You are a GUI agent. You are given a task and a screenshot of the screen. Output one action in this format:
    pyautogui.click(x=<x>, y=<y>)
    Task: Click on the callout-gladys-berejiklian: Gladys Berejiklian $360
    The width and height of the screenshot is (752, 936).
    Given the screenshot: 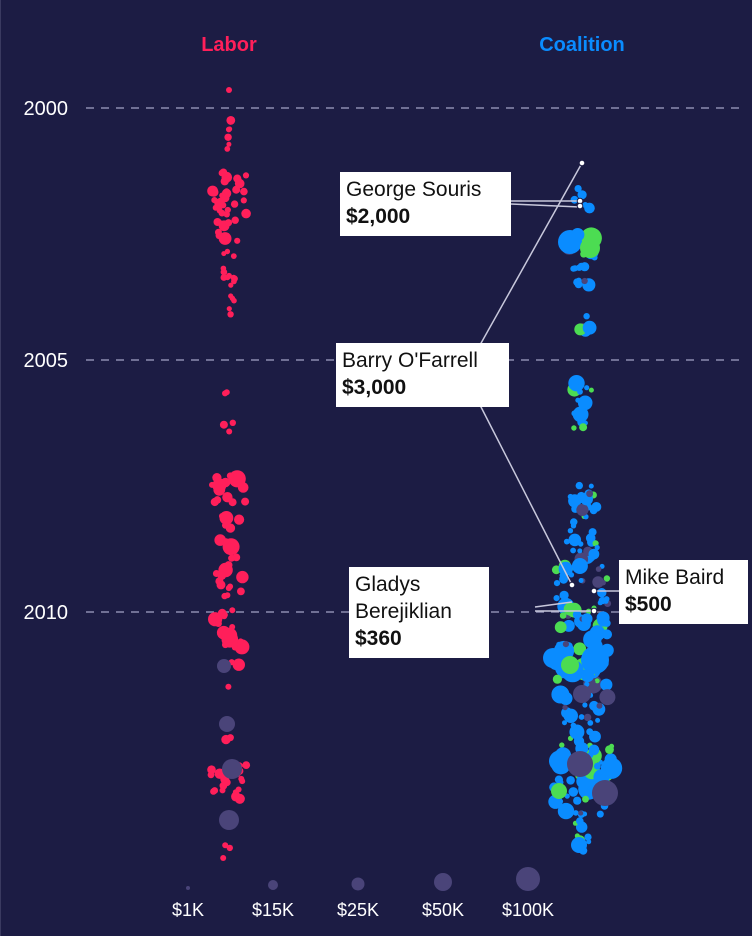 What is the action you would take?
    pyautogui.click(x=419, y=612)
    